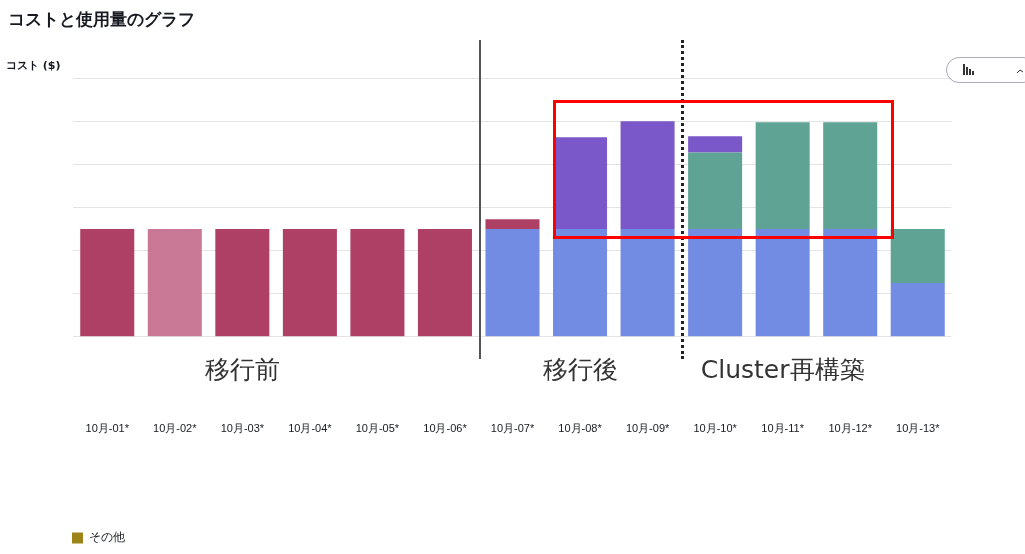  What do you see at coordinates (242, 428) in the screenshot?
I see `x-tick-label: 10月-03*` at bounding box center [242, 428].